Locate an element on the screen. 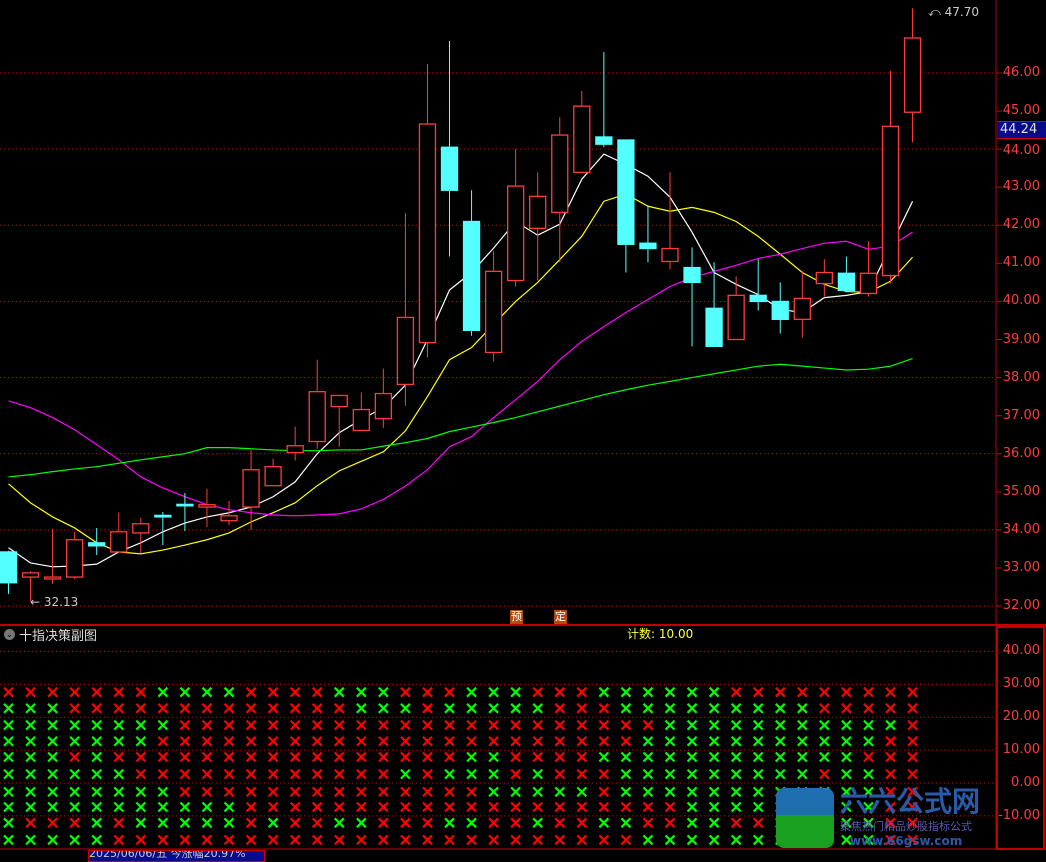  axis-label: 44.00 is located at coordinates (1021, 151).